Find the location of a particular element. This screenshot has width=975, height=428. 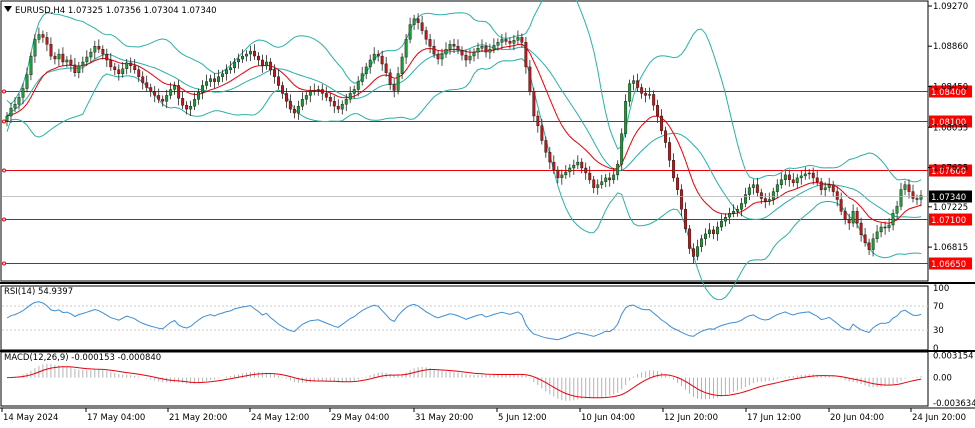

macd-axis-label: 0.00 is located at coordinates (942, 379).